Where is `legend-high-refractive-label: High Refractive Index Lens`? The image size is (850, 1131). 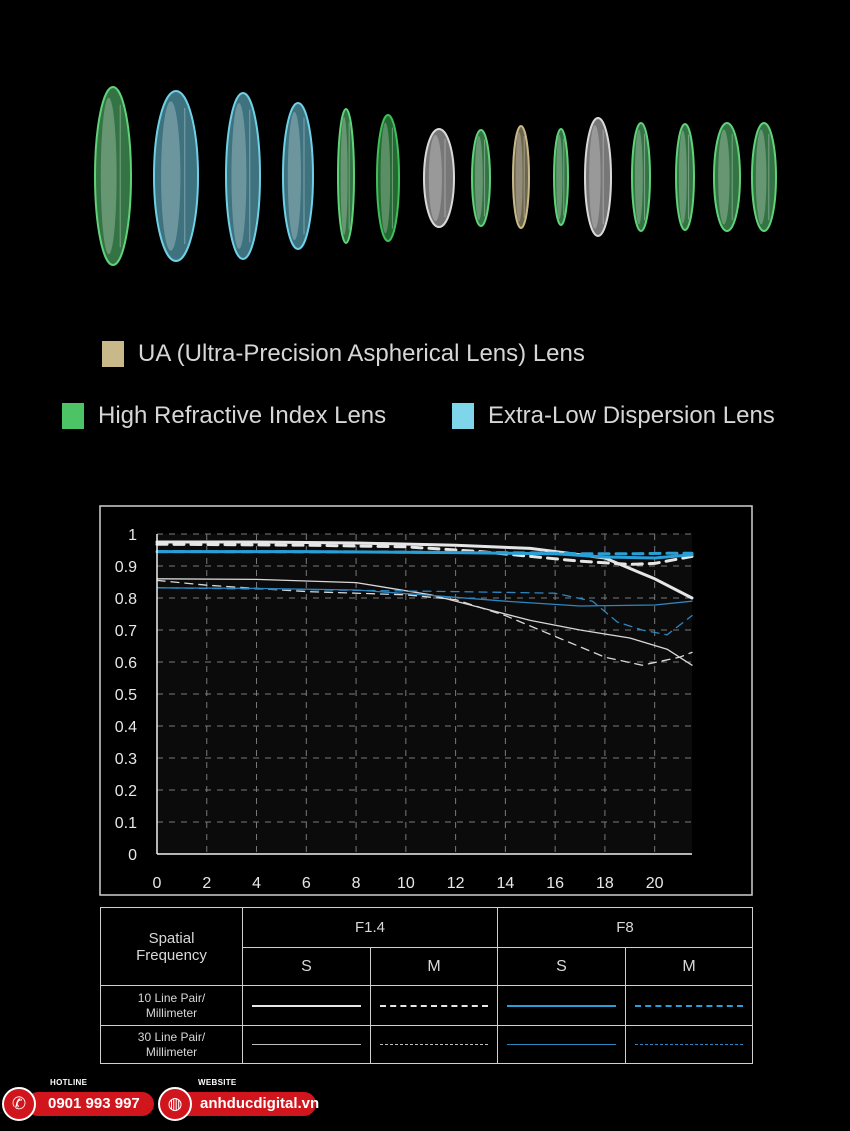 legend-high-refractive-label: High Refractive Index Lens is located at coordinates (242, 415).